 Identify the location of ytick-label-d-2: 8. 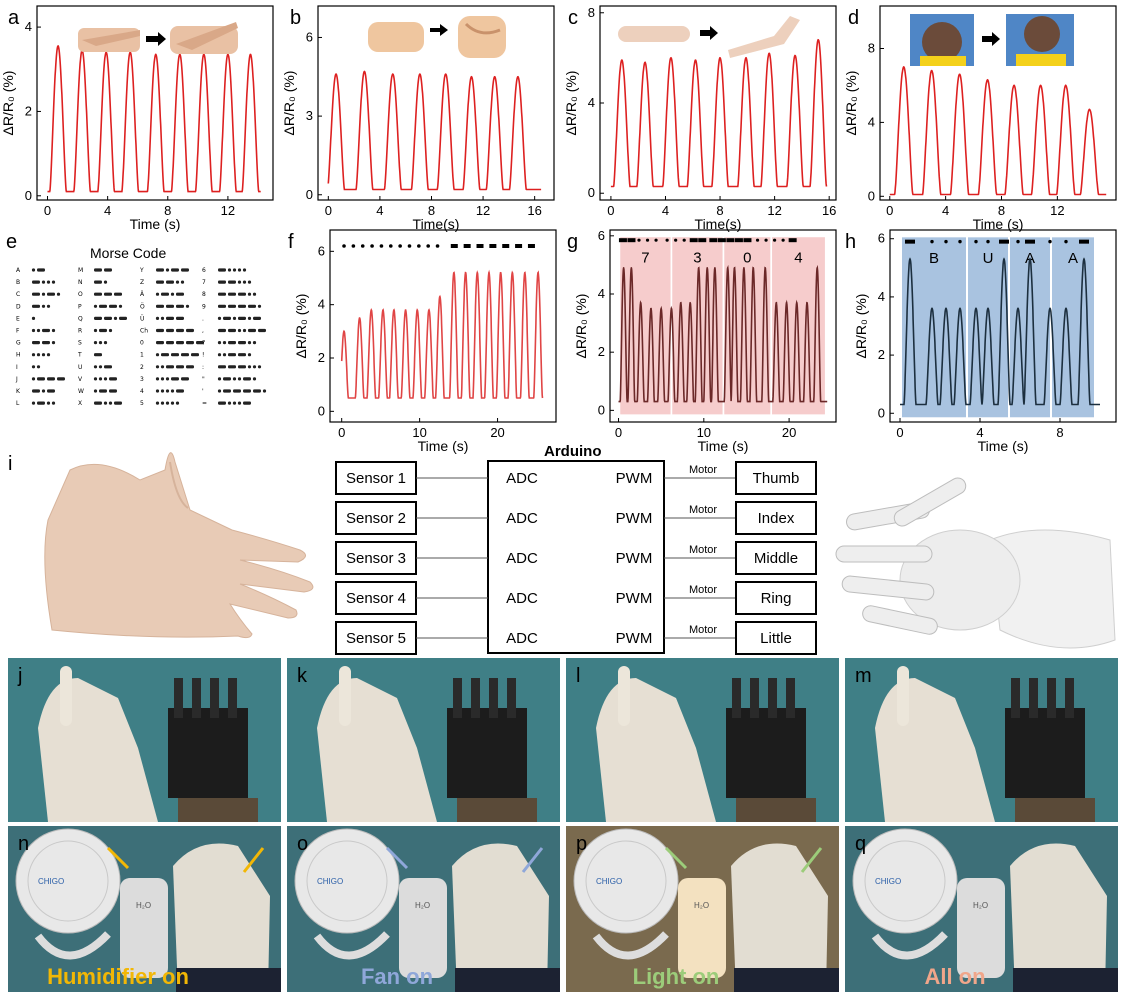
(871, 47).